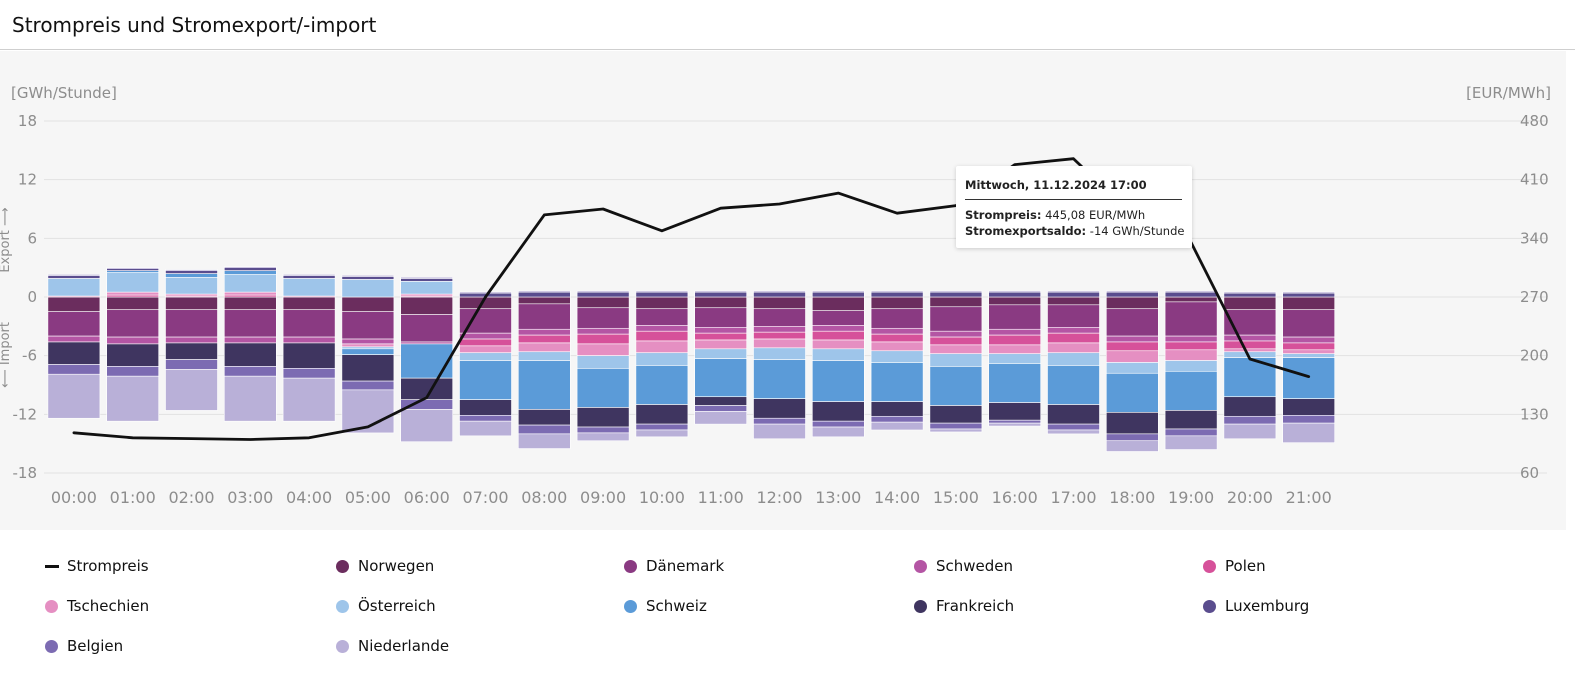 The height and width of the screenshot is (686, 1575). I want to click on x-tick-label: 02:00, so click(191, 497).